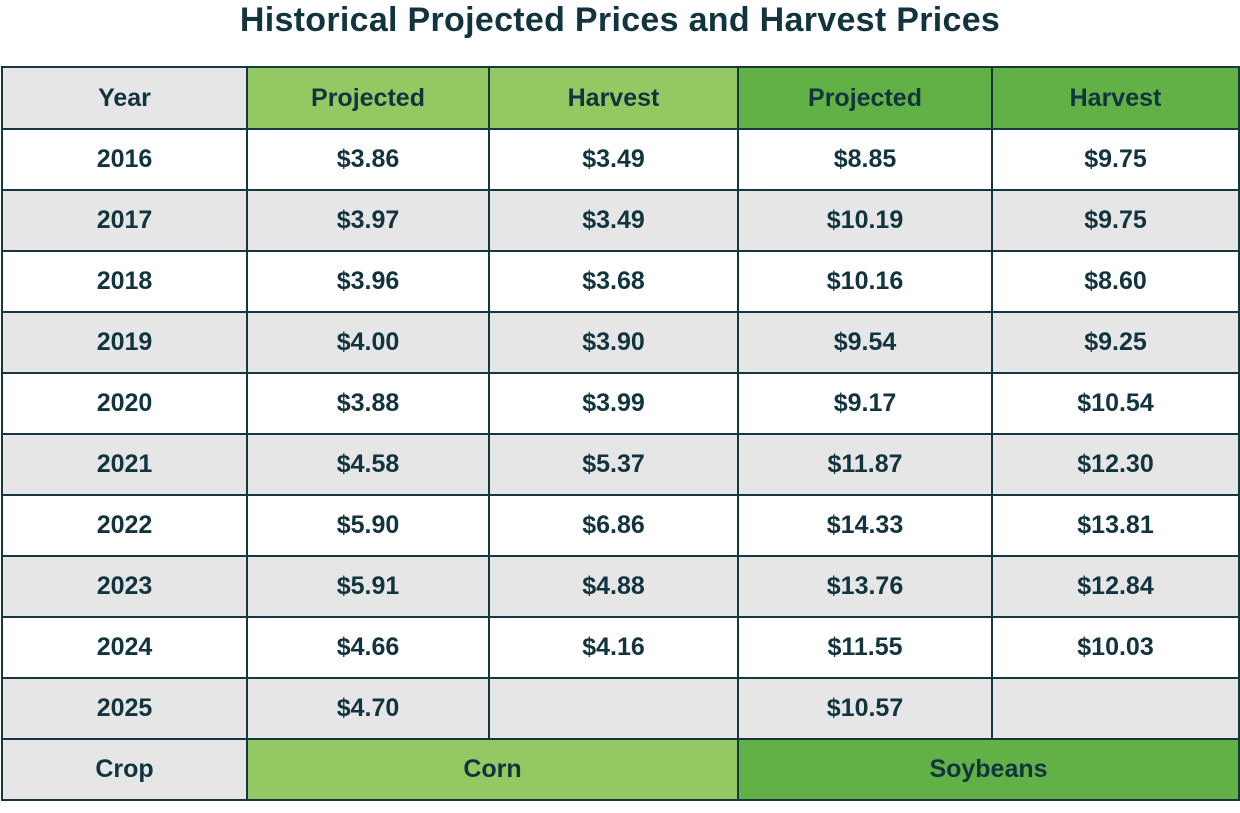 This screenshot has height=813, width=1240. What do you see at coordinates (1115, 525) in the screenshot?
I see `soybean-harvest-cell: $13.81` at bounding box center [1115, 525].